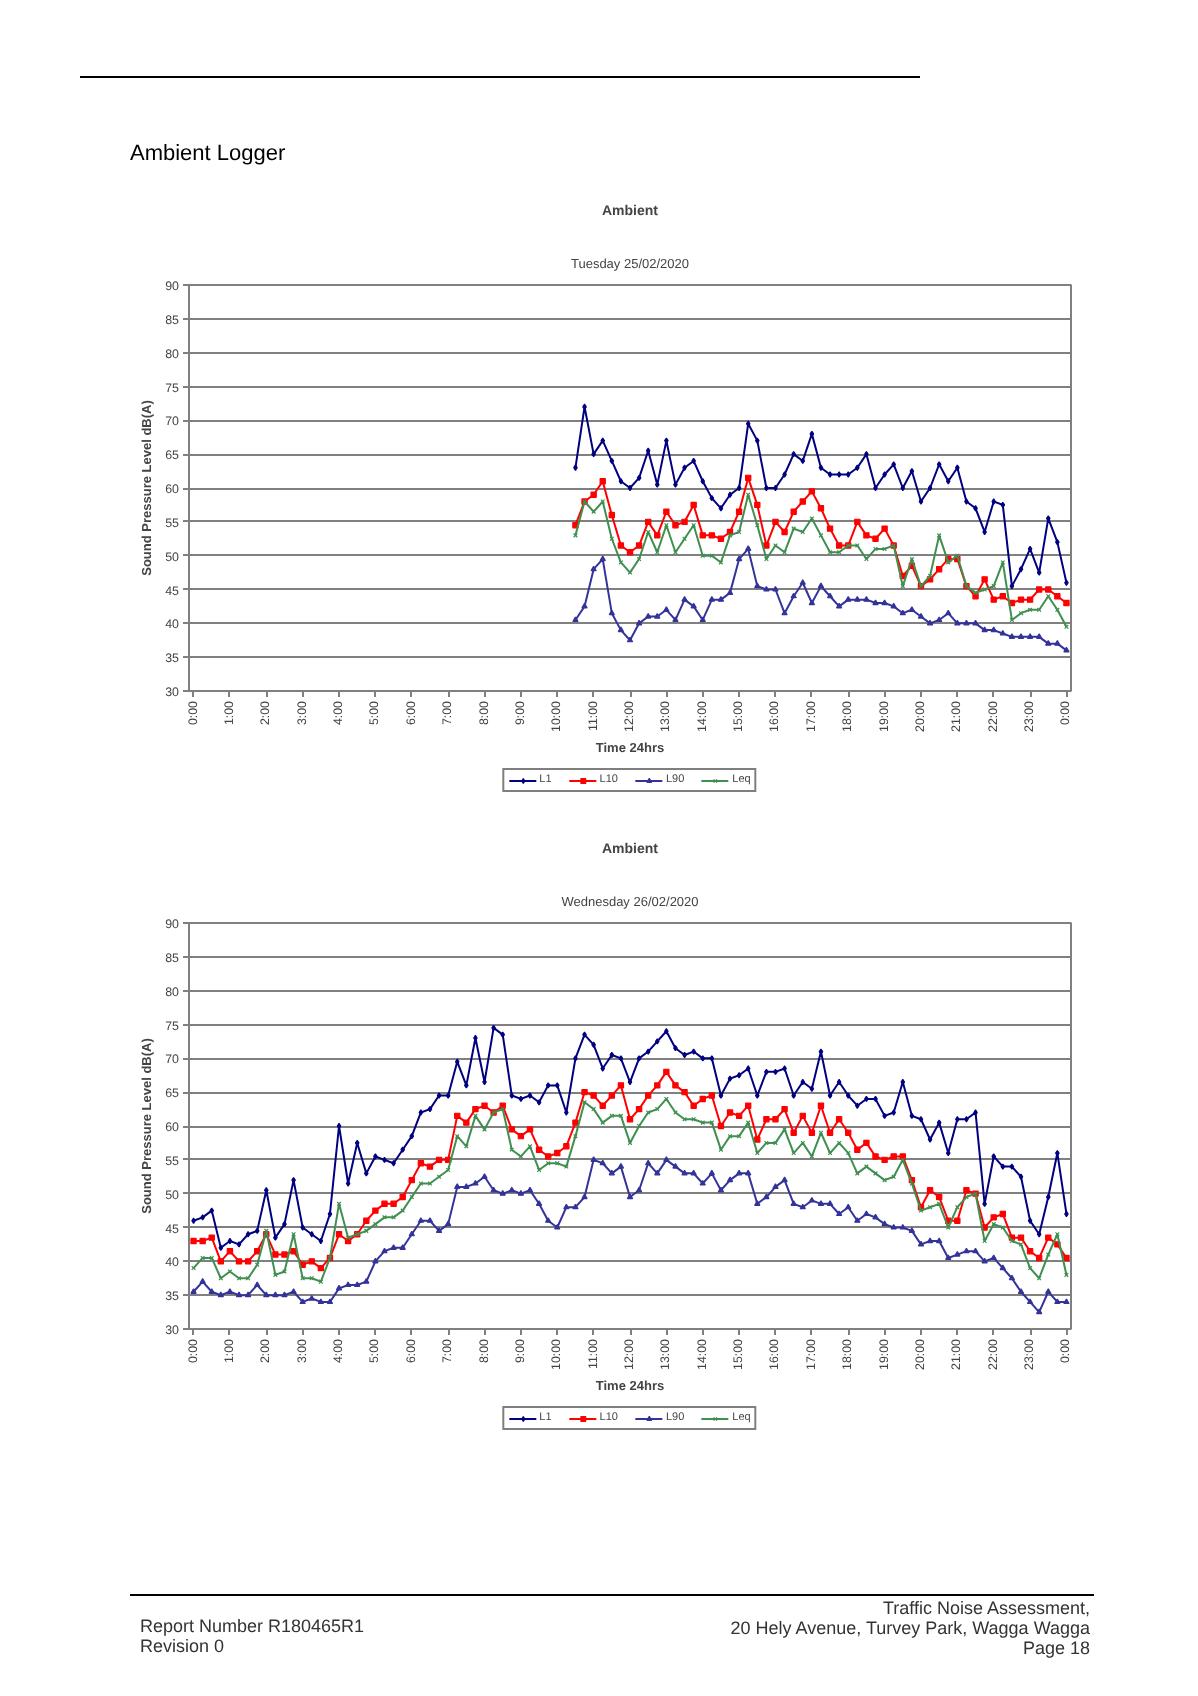 This screenshot has height=1696, width=1198. What do you see at coordinates (208, 155) in the screenshot?
I see `text: Ambient Logger` at bounding box center [208, 155].